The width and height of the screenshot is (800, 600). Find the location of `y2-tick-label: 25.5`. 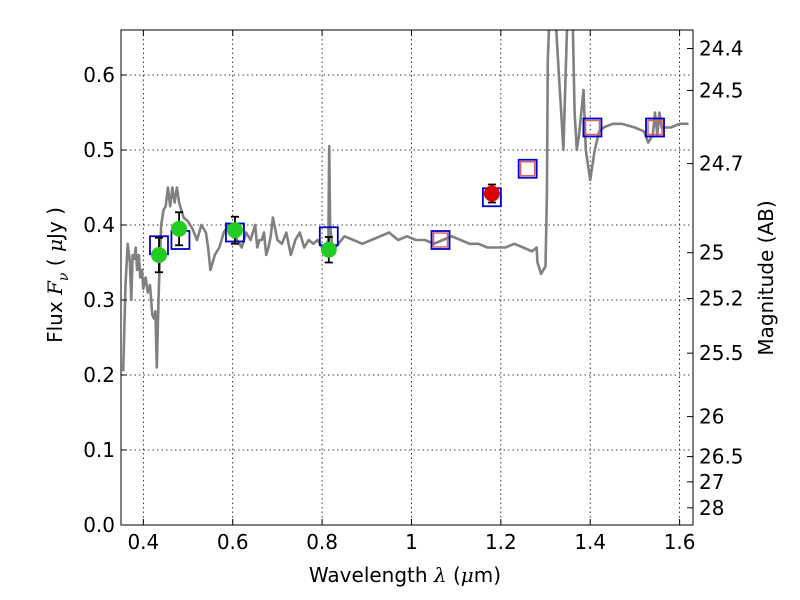

y2-tick-label: 25.5 is located at coordinates (721, 353).